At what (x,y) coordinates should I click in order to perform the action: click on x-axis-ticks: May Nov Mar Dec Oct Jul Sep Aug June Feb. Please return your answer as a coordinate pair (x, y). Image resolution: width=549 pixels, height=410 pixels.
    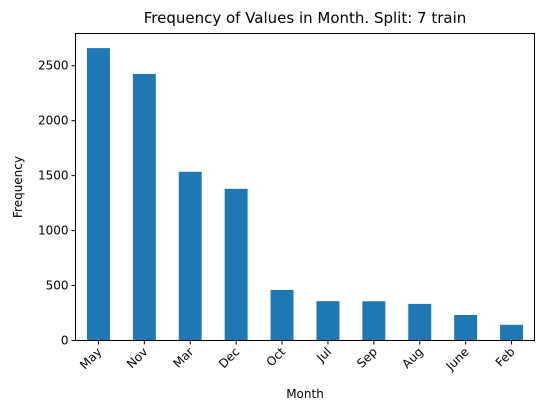
    Looking at the image, I should click on (297, 357).